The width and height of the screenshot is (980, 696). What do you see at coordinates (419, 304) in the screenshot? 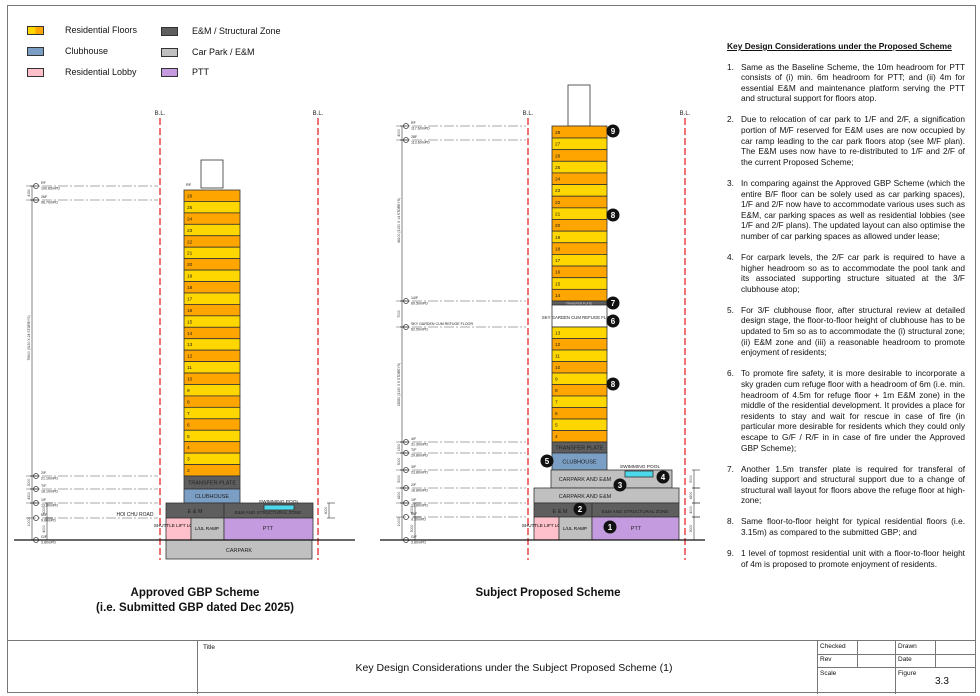
I see `level-mpd: 69.50mPD` at bounding box center [419, 304].